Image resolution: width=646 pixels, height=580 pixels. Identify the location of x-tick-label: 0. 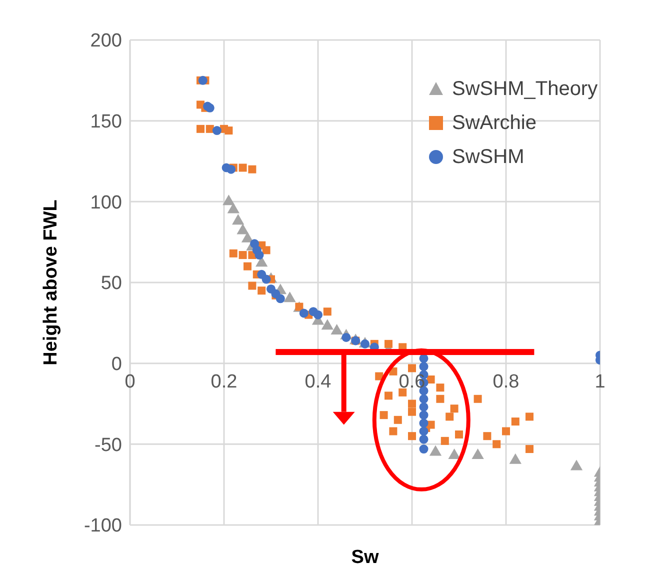
(130, 381).